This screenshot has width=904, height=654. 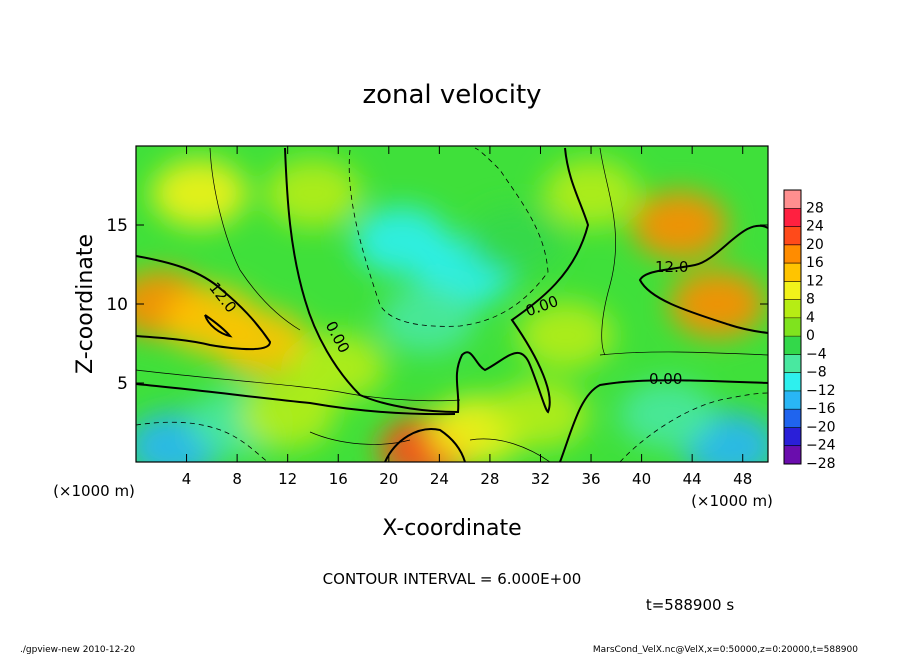 I want to click on x-tick-label: 28, so click(x=489, y=479).